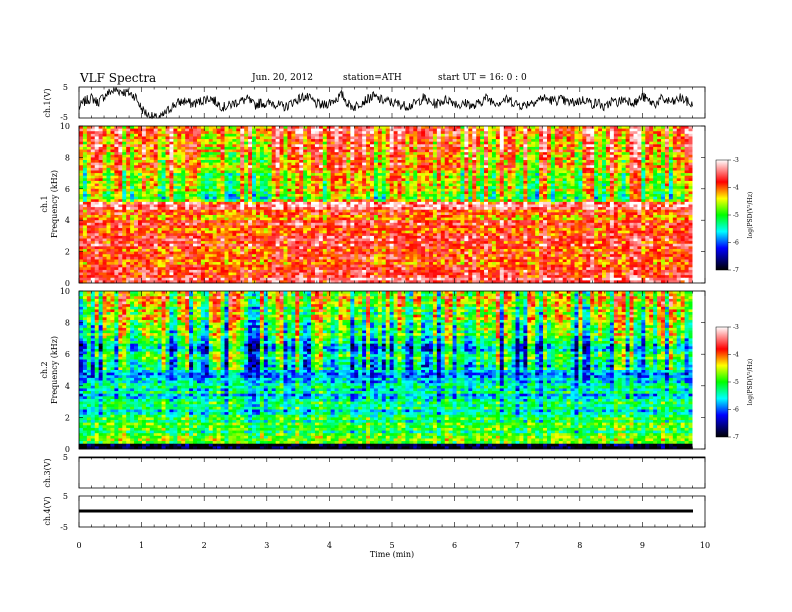  Describe the element at coordinates (283, 78) in the screenshot. I see `date-label: Jun. 20, 2012` at that location.